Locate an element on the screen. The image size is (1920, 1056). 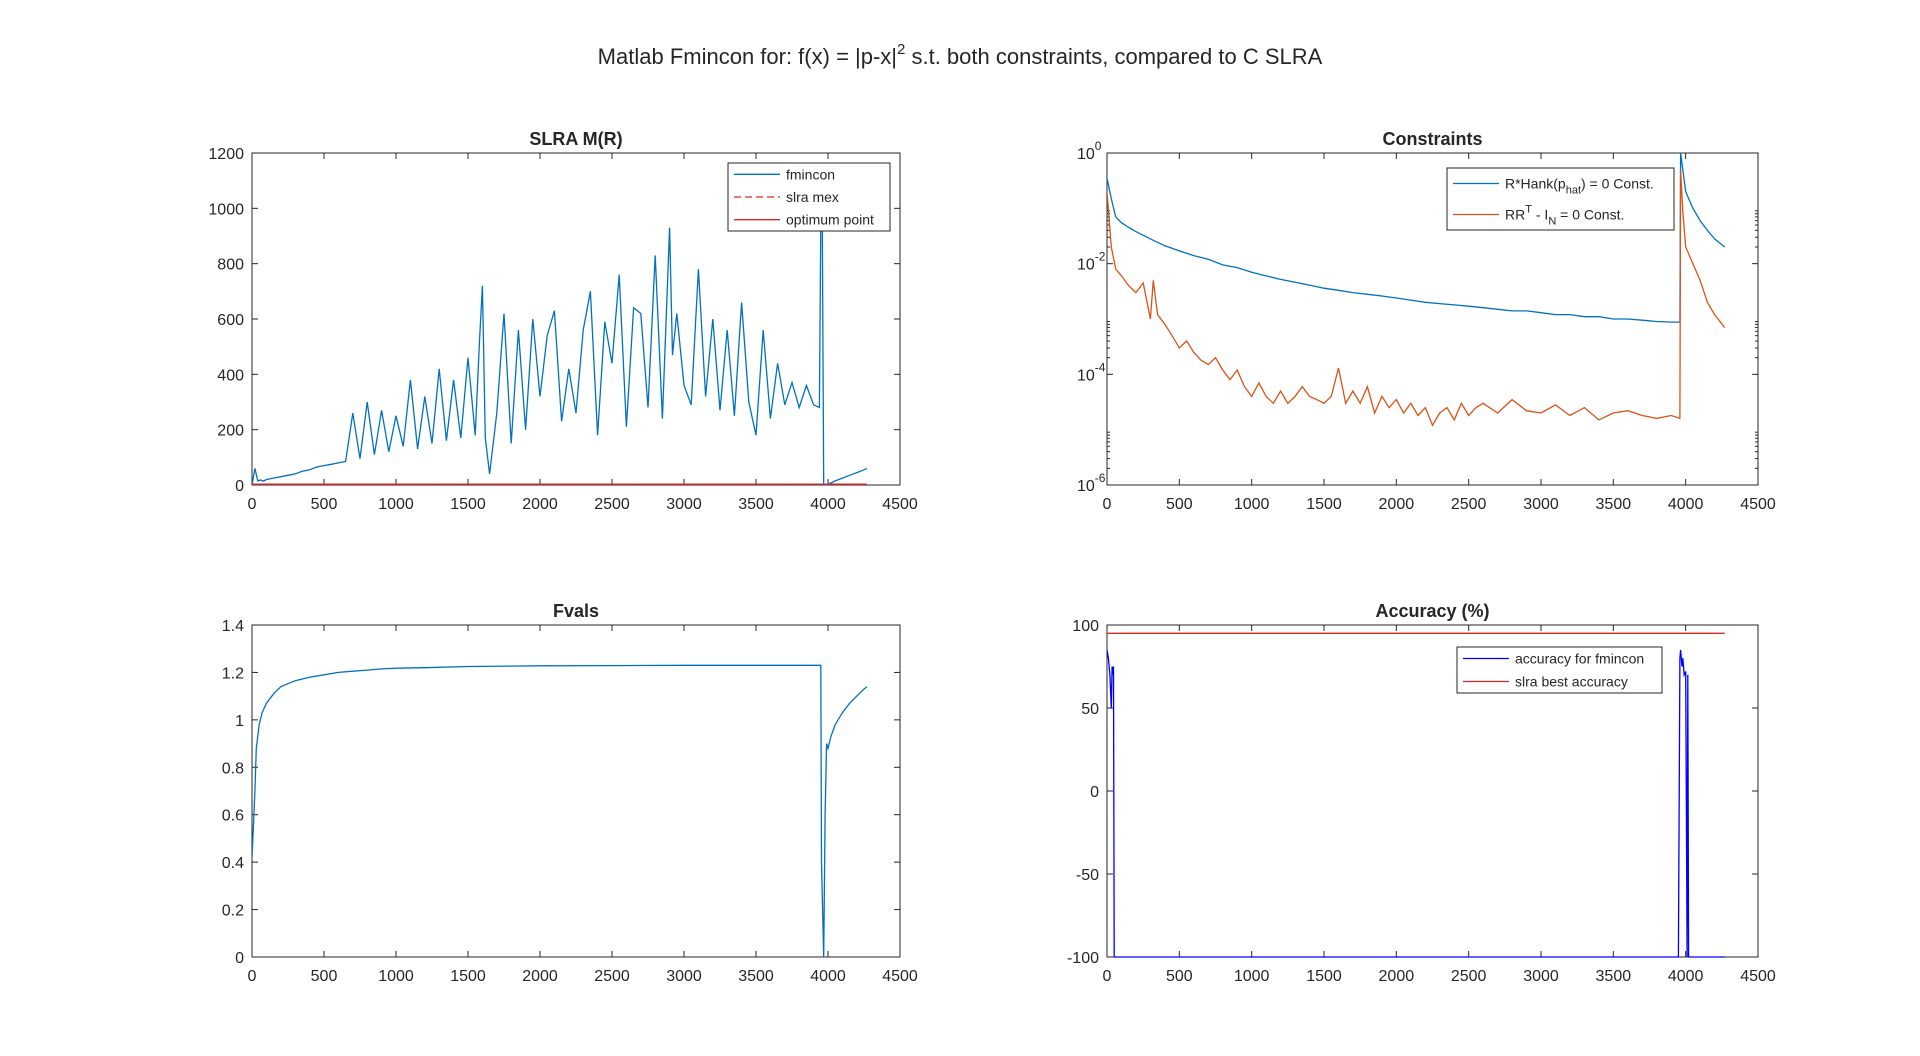
axes-title: SLRA M(R) is located at coordinates (575, 139).